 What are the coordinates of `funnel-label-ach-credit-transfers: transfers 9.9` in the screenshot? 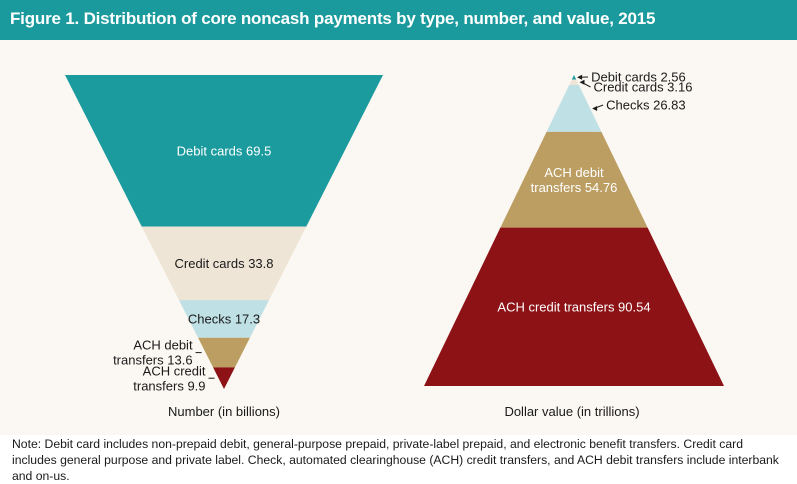 It's located at (169, 385).